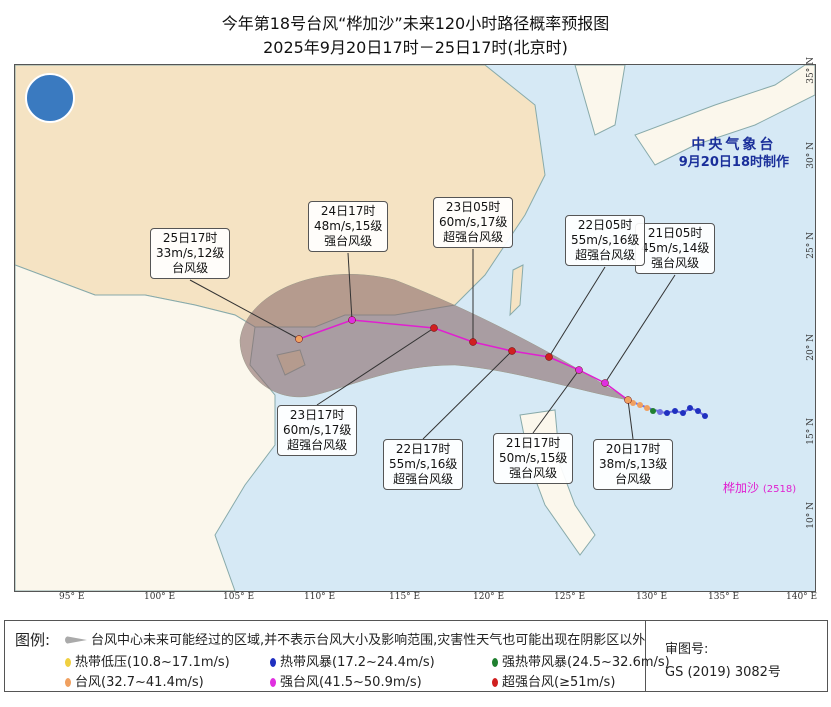 The width and height of the screenshot is (831, 707). I want to click on forecast-label: 24日17时 48m/s,15级 强台风级, so click(348, 226).